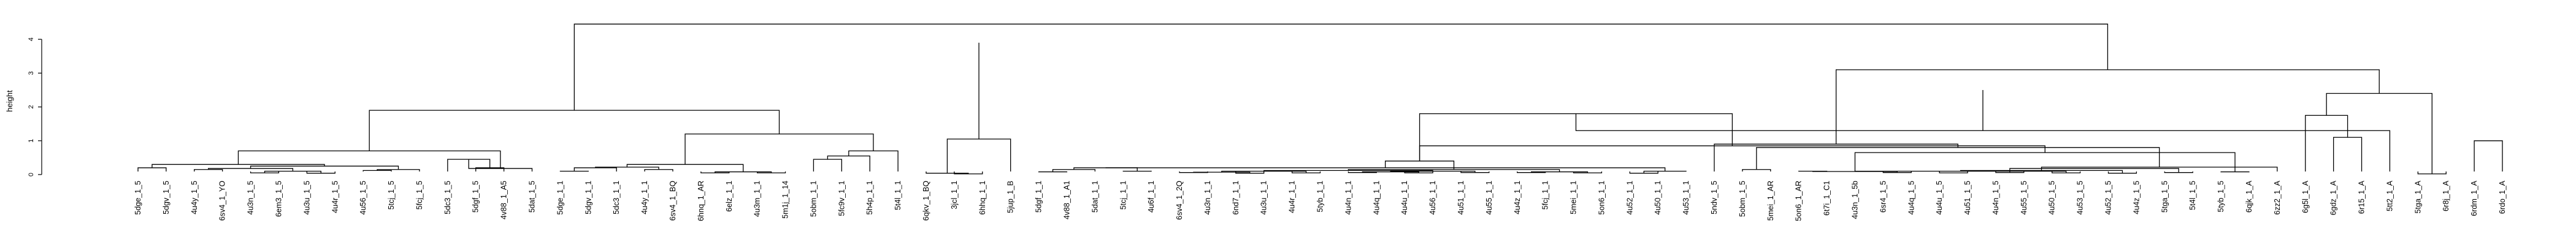 Image resolution: width=2576 pixels, height=245 pixels. I want to click on leaf-label: 6sv4_1_BQ, so click(673, 201).